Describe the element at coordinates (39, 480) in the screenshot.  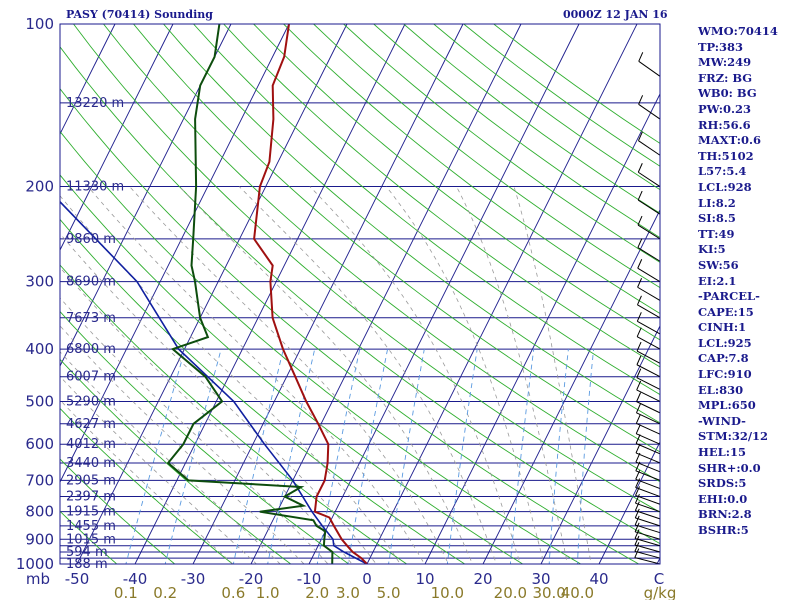
I see `pressure-tick-label: 700` at that location.